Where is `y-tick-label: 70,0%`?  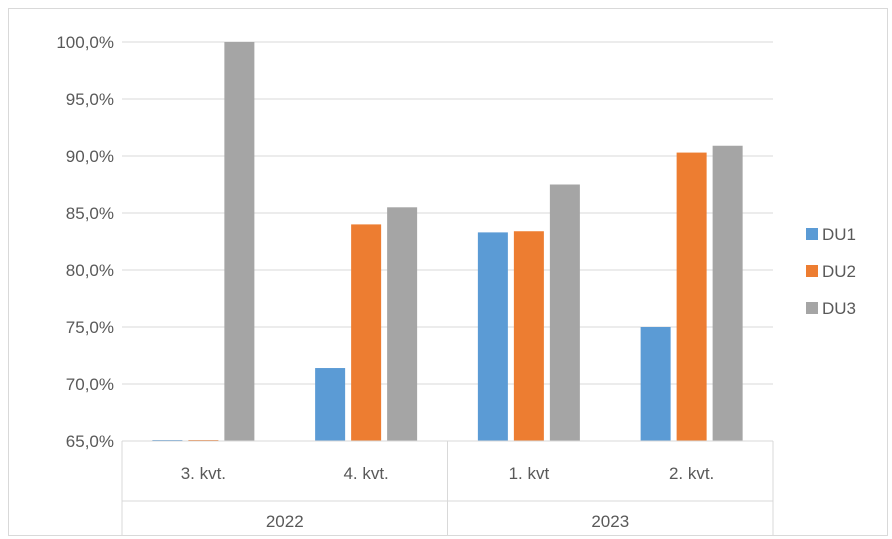 y-tick-label: 70,0% is located at coordinates (90, 384).